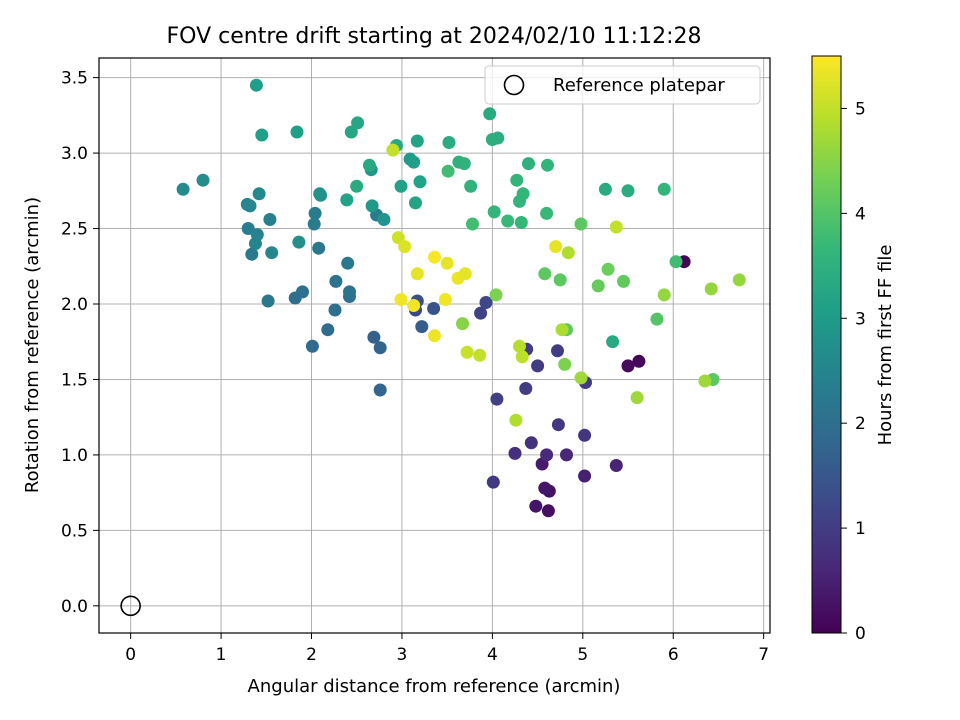 The width and height of the screenshot is (960, 720). I want to click on colorbar-tick-label: 4, so click(860, 214).